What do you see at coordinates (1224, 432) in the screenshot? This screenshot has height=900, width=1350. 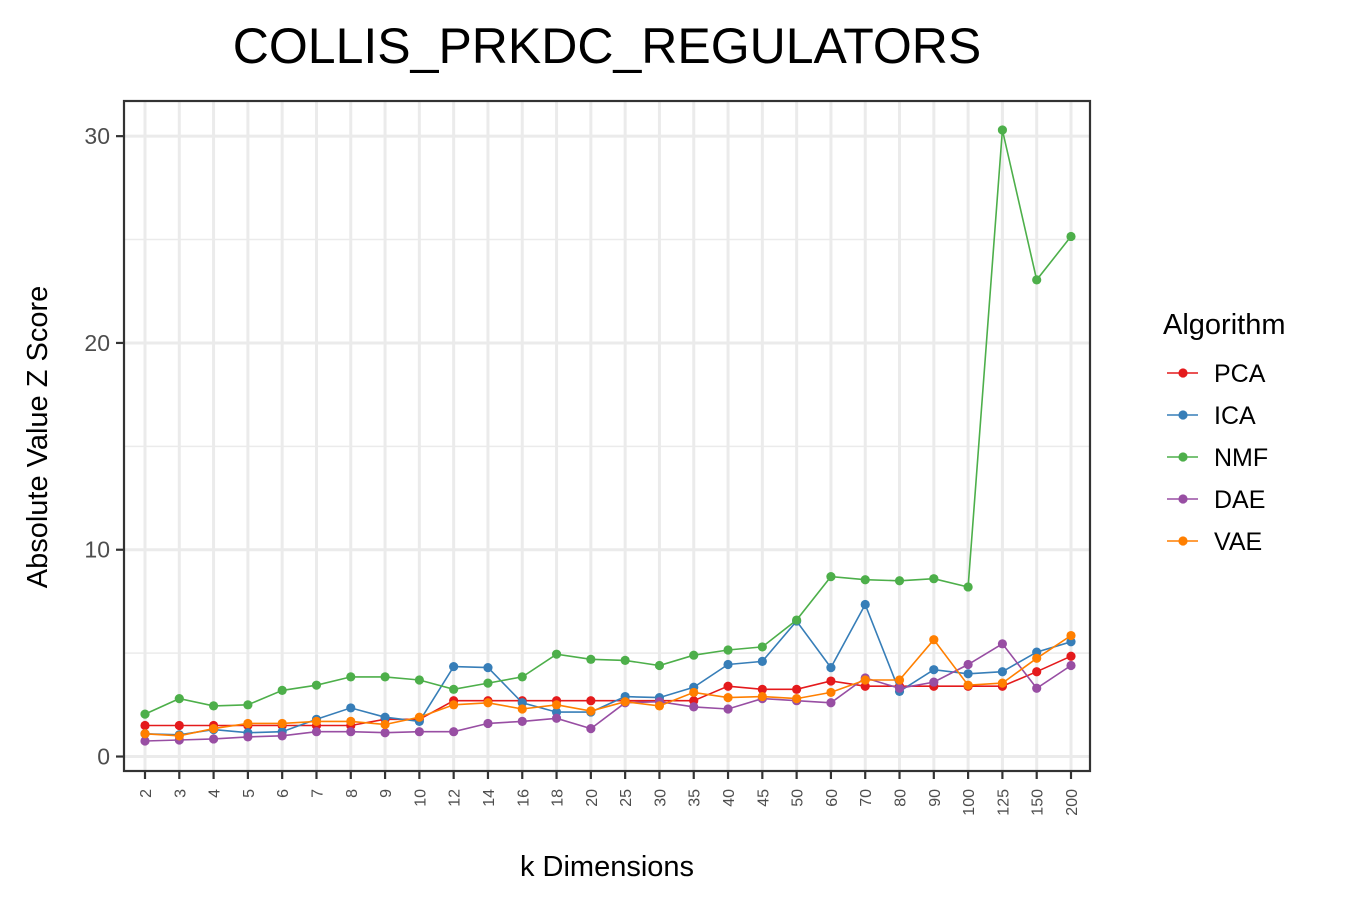 I see `legend: Algorithm PCA ICA NMF DAE VAE` at bounding box center [1224, 432].